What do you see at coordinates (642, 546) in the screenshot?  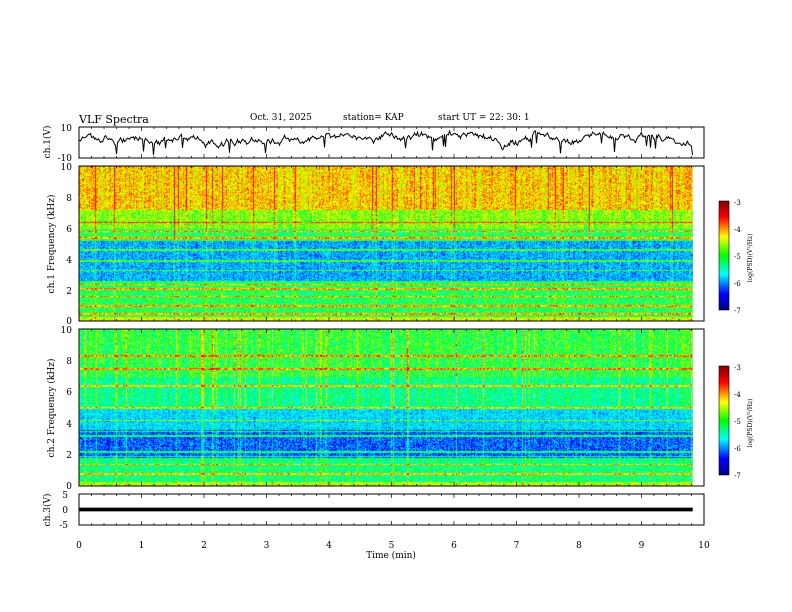 I see `xtick-9: 9` at bounding box center [642, 546].